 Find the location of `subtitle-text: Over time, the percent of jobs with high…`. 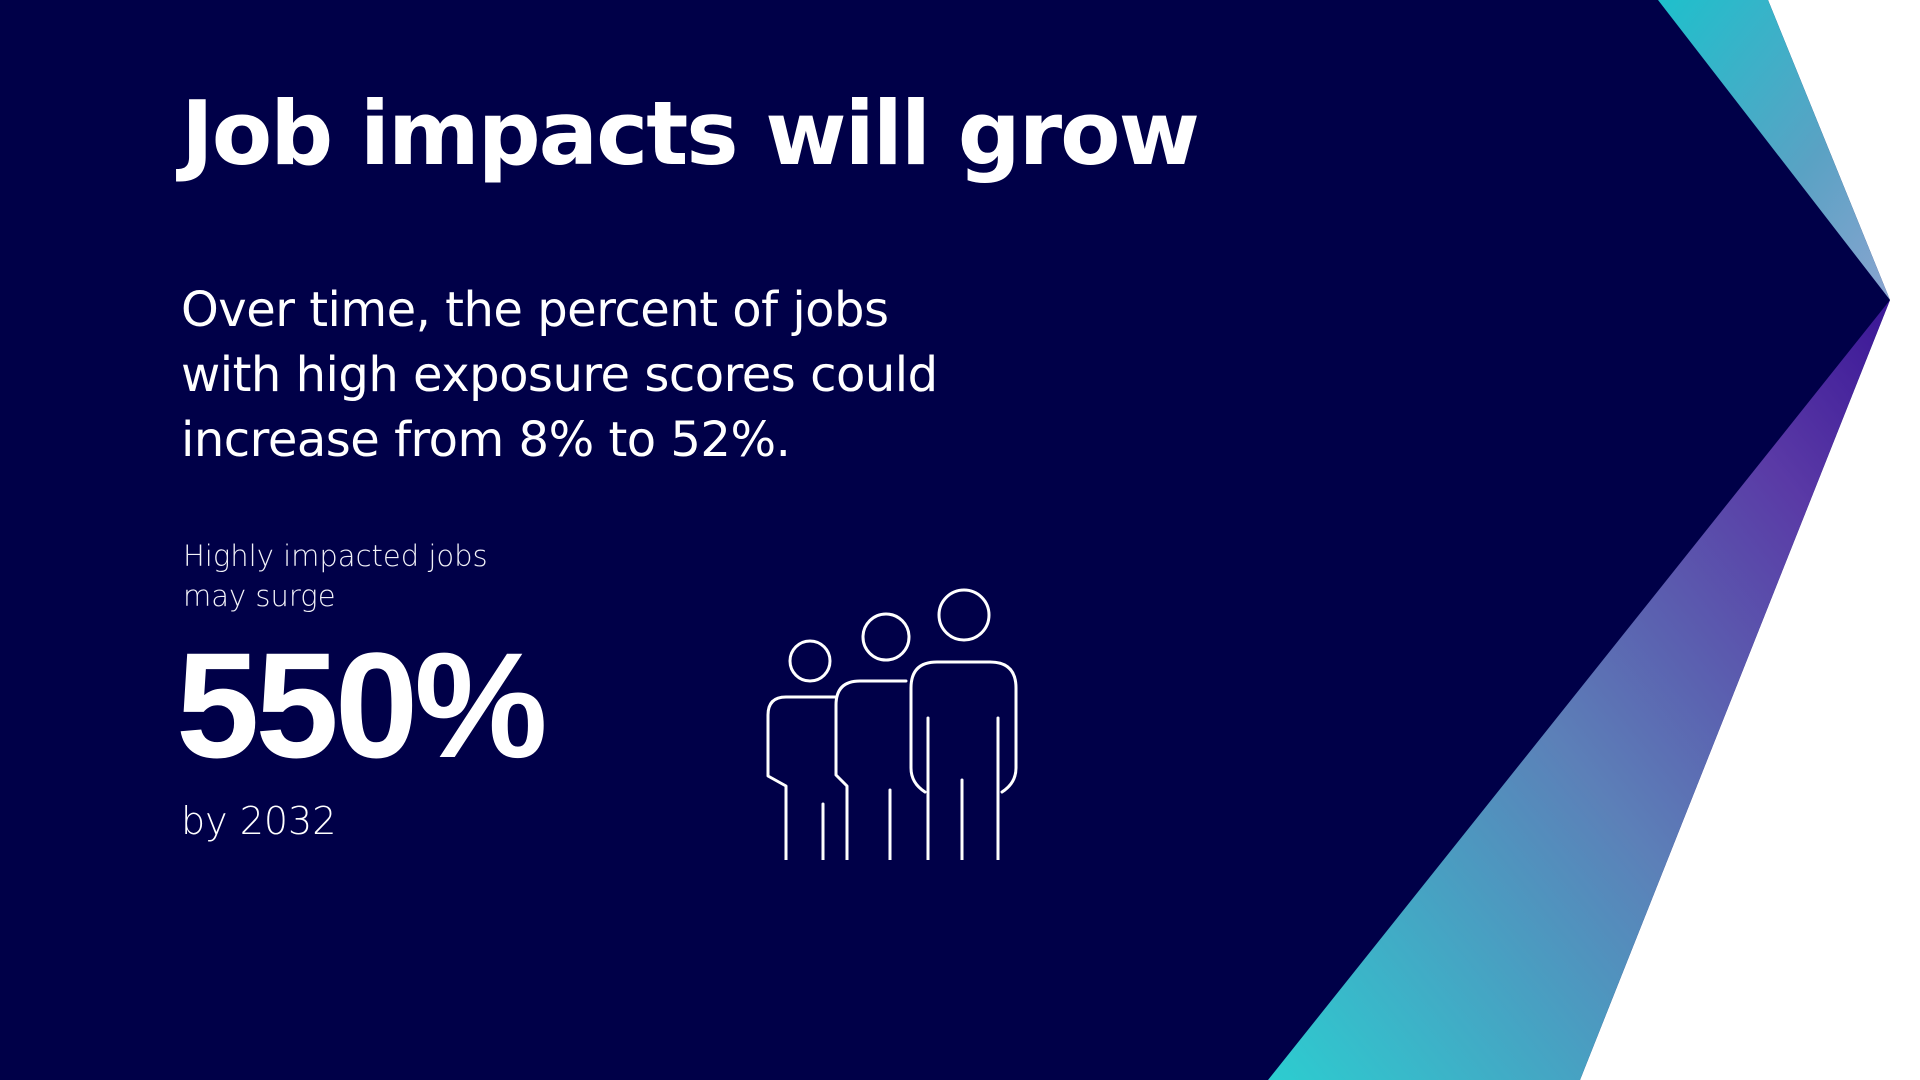

subtitle-text: Over time, the percent of jobs with high… is located at coordinates (559, 375).